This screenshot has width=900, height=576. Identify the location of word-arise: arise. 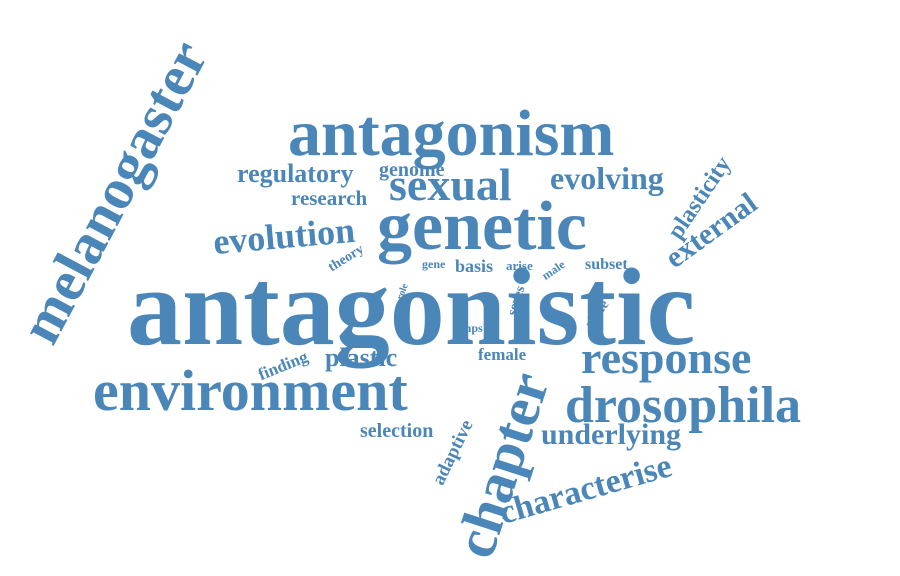
(519, 265).